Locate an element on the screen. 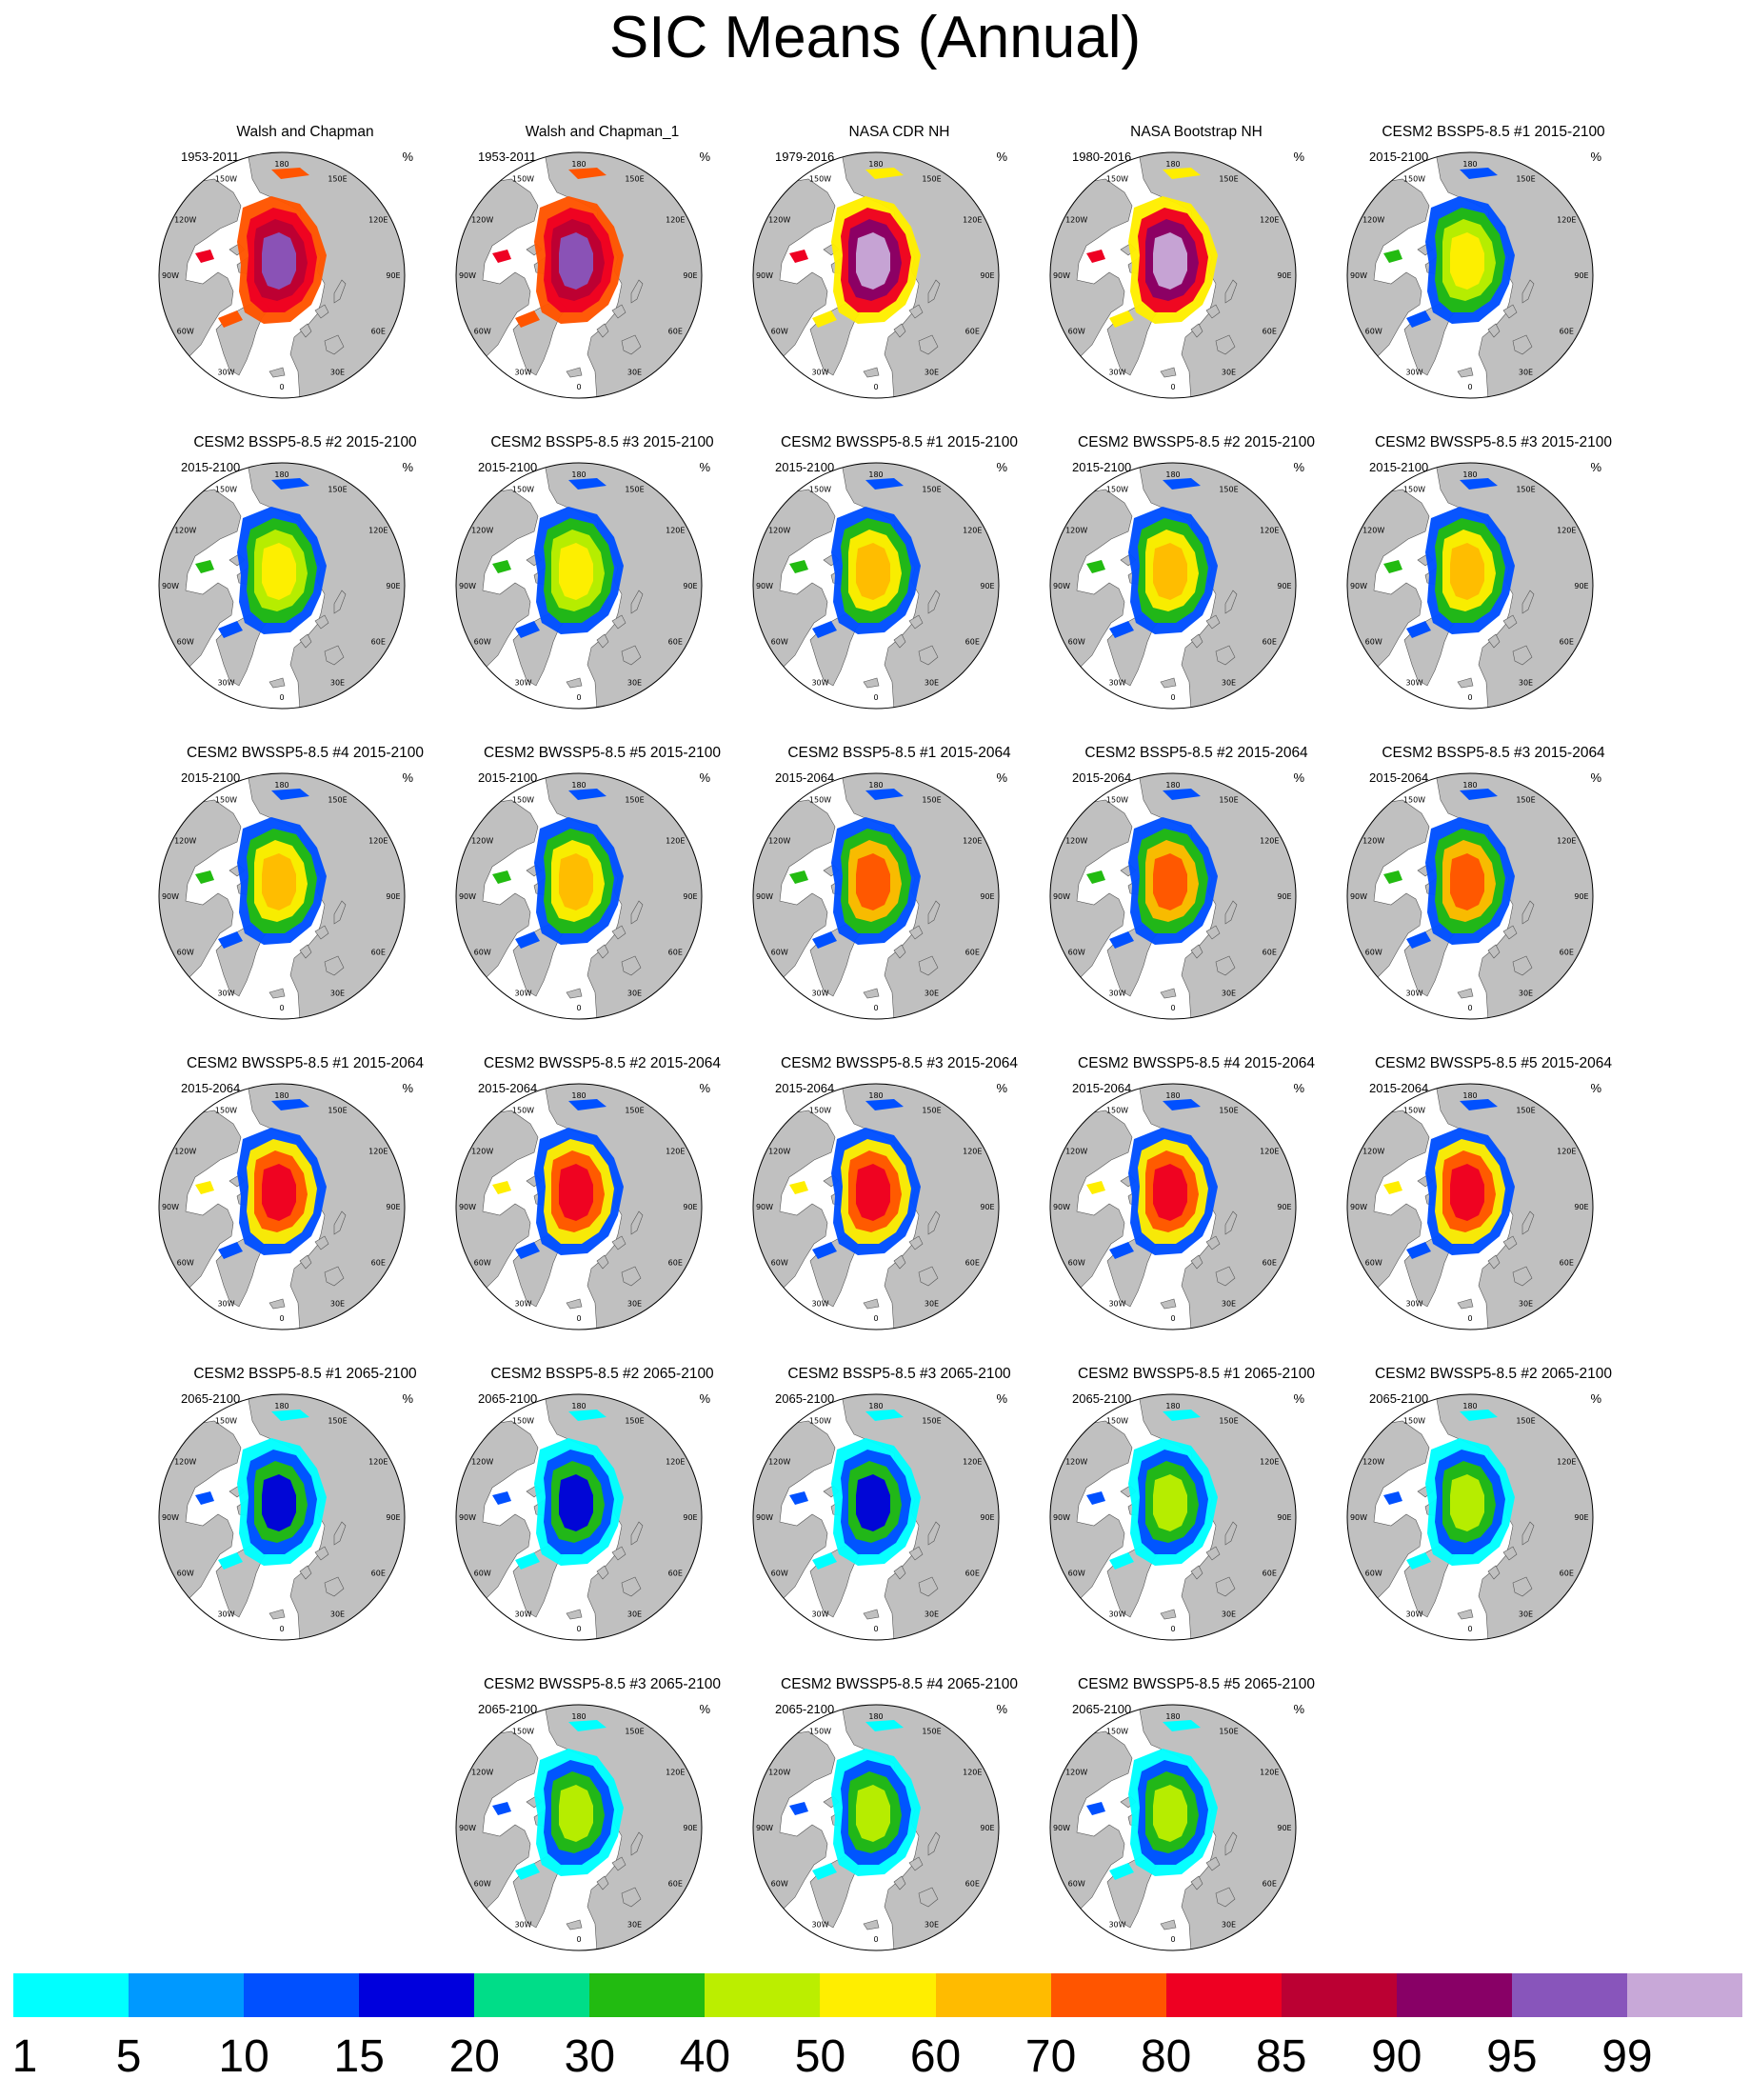 The height and width of the screenshot is (2100, 1750). panel-title: Walsh and Chapman_1 is located at coordinates (602, 132).